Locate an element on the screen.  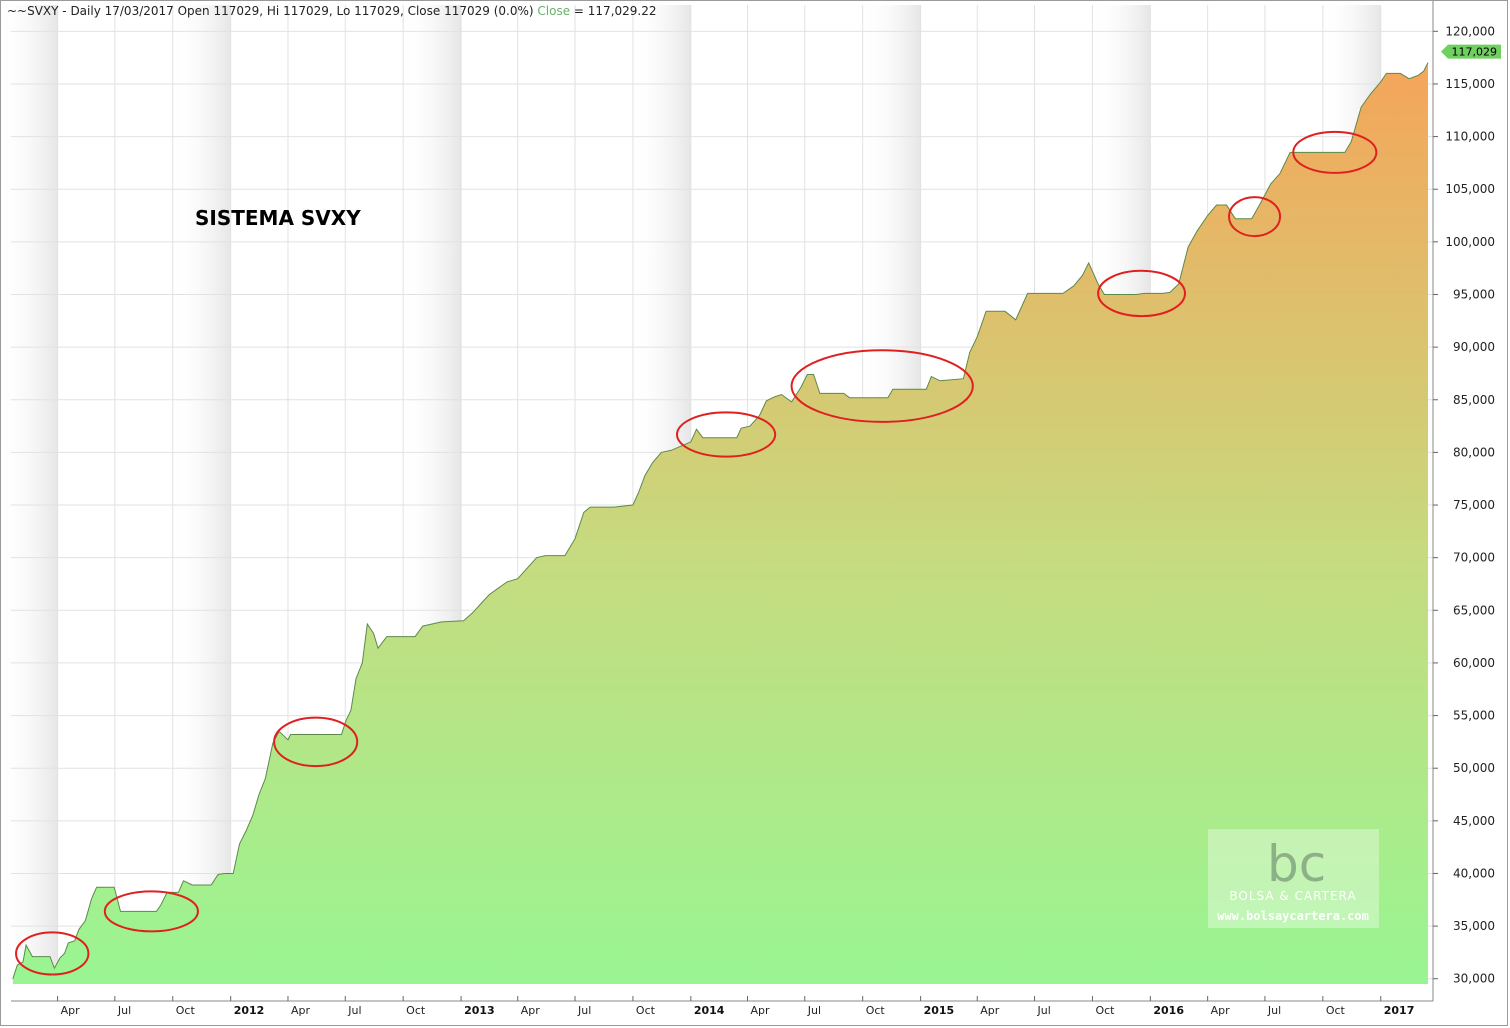
watermark-box is located at coordinates (1293, 878).